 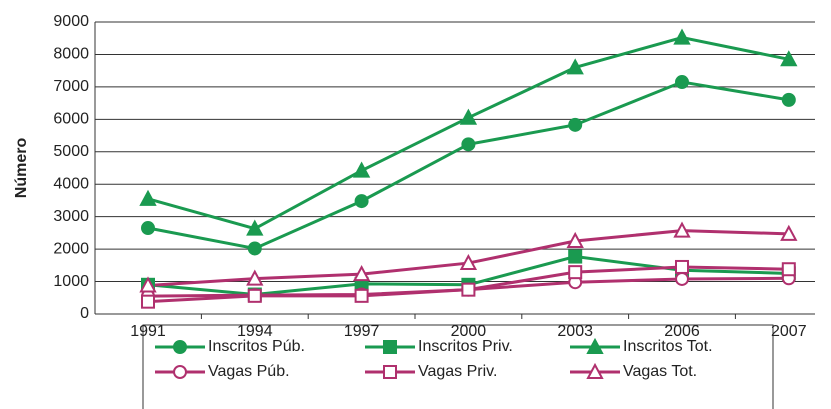 What do you see at coordinates (21, 168) in the screenshot?
I see `y-axis-label: Número` at bounding box center [21, 168].